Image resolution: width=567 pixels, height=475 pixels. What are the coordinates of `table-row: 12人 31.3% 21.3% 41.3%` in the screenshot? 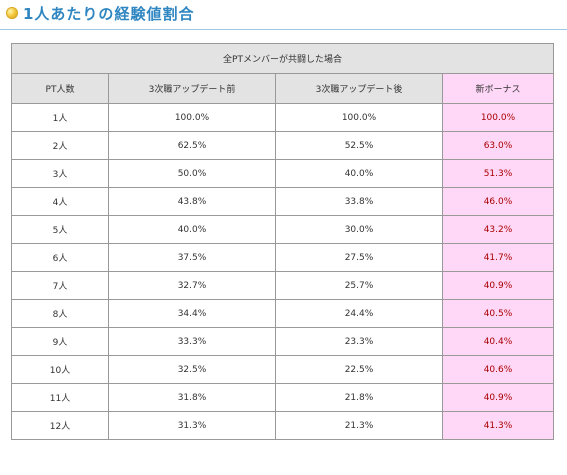 It's located at (282, 425).